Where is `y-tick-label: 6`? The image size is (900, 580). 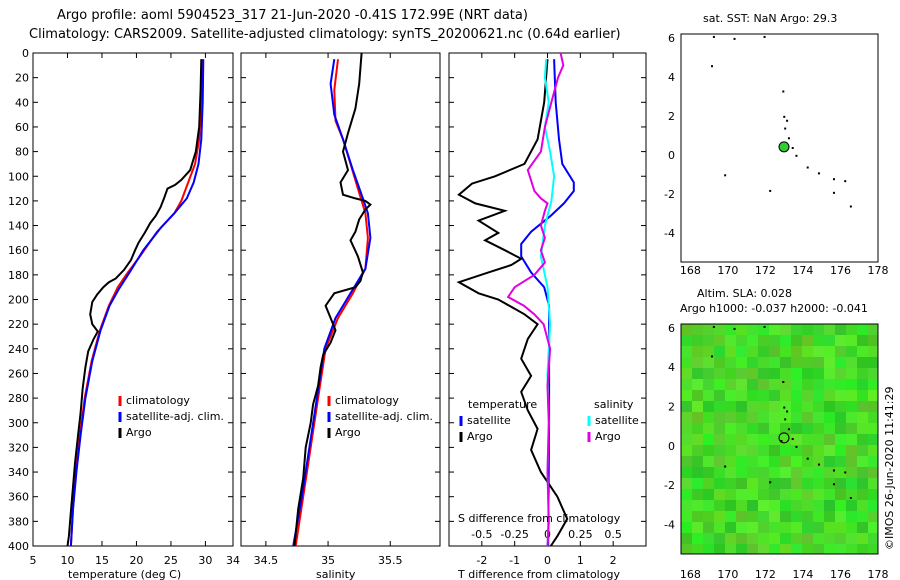
y-tick-label: 6 is located at coordinates (671, 328).